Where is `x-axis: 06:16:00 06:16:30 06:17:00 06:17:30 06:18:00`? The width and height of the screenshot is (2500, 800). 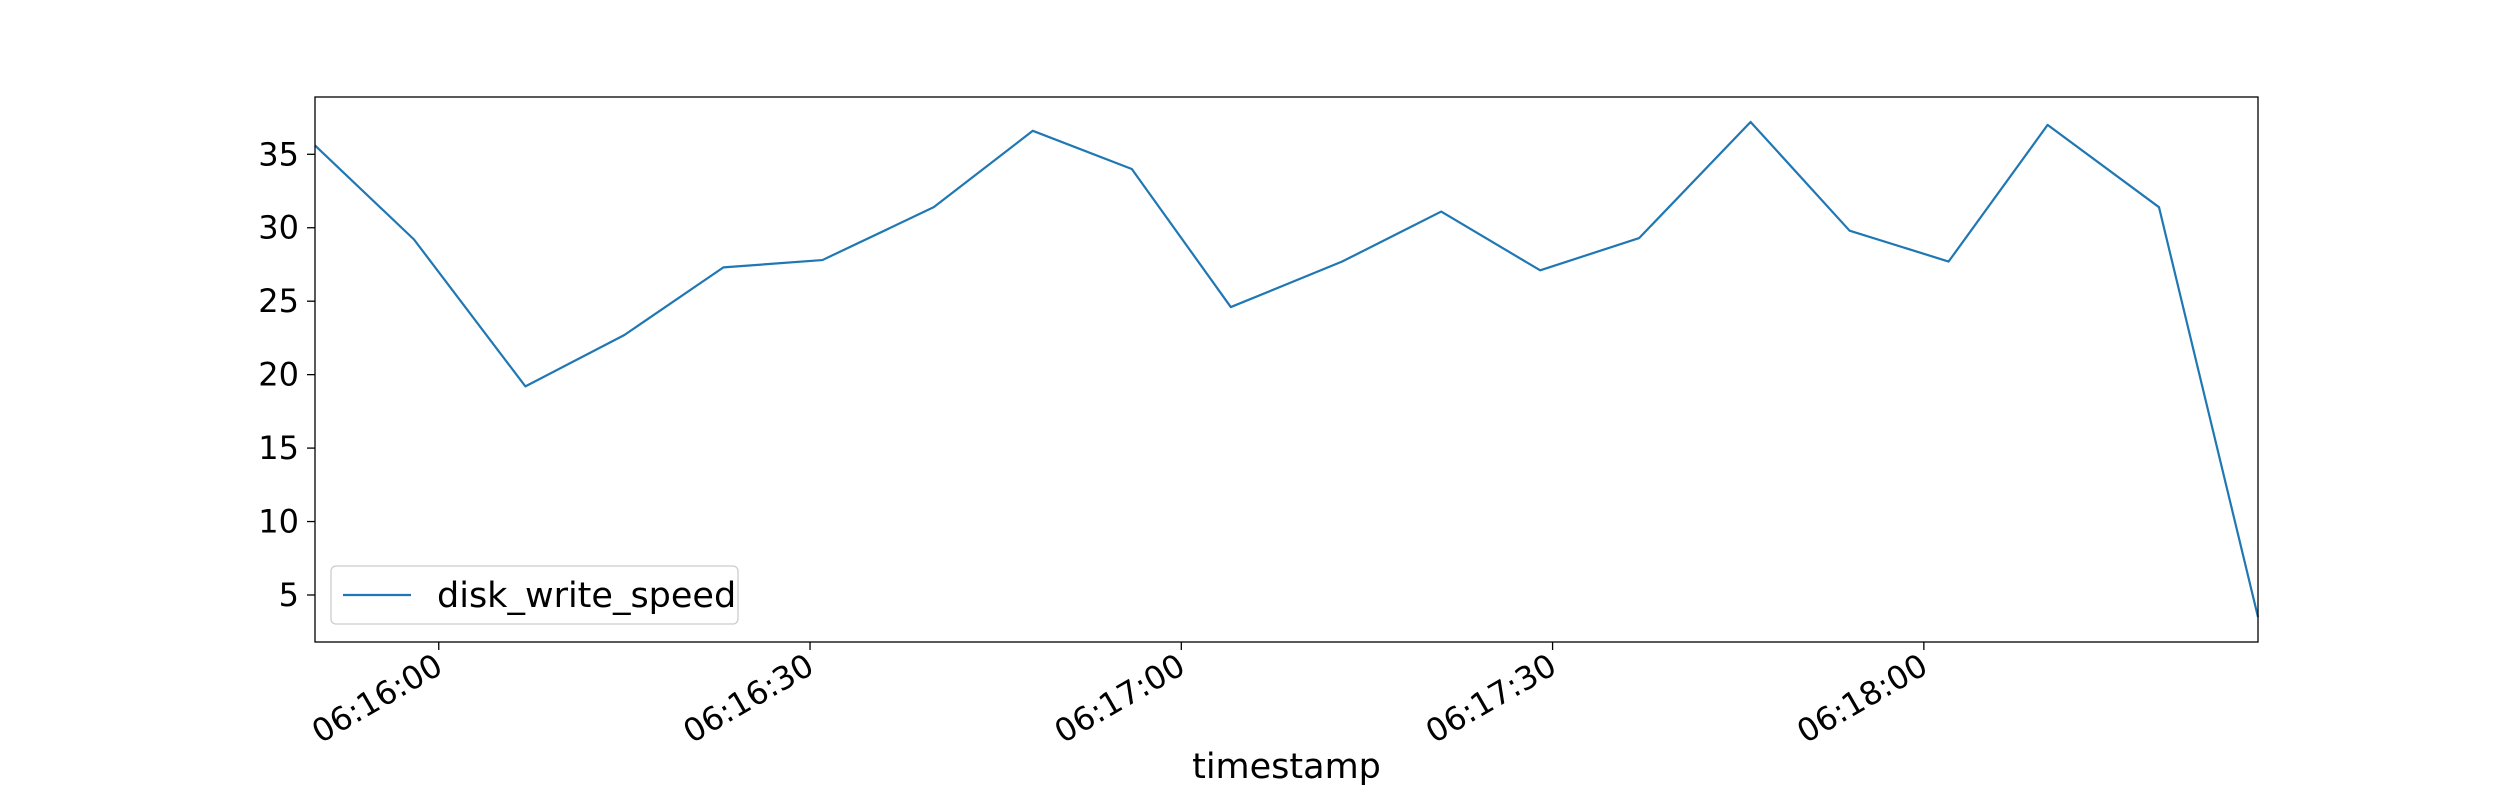 x-axis: 06:16:00 06:16:30 06:17:00 06:17:30 06:18:00 is located at coordinates (1119, 696).